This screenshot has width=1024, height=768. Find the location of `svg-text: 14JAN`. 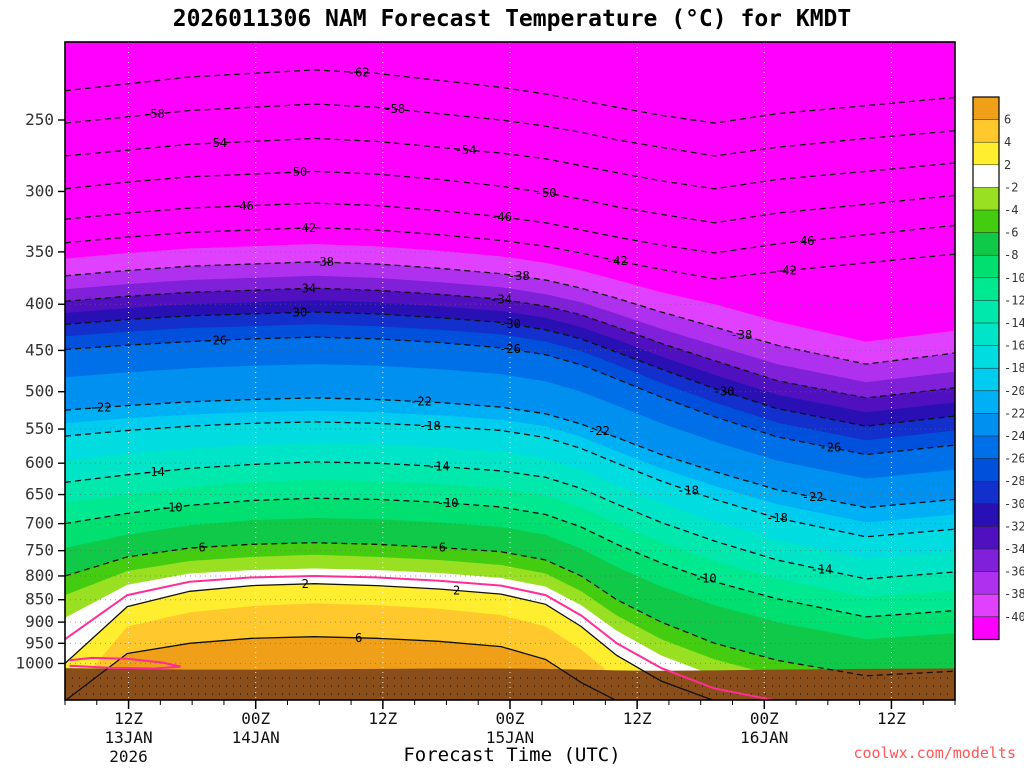

svg-text: 14JAN is located at coordinates (256, 737).